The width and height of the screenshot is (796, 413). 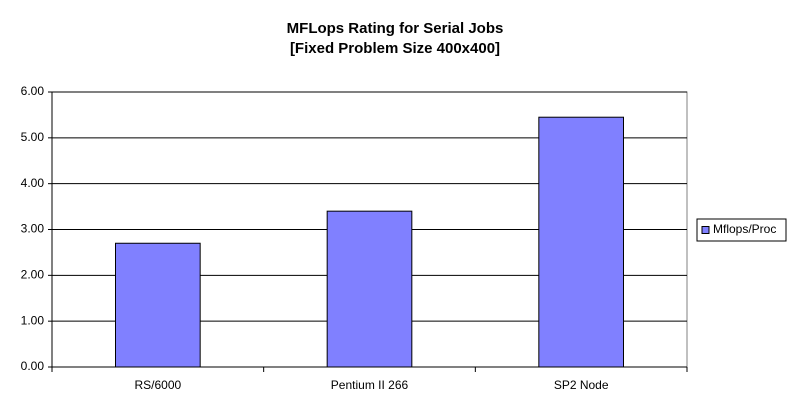 What do you see at coordinates (395, 28) in the screenshot?
I see `chart-title: MFLops Rating for Serial Jobs` at bounding box center [395, 28].